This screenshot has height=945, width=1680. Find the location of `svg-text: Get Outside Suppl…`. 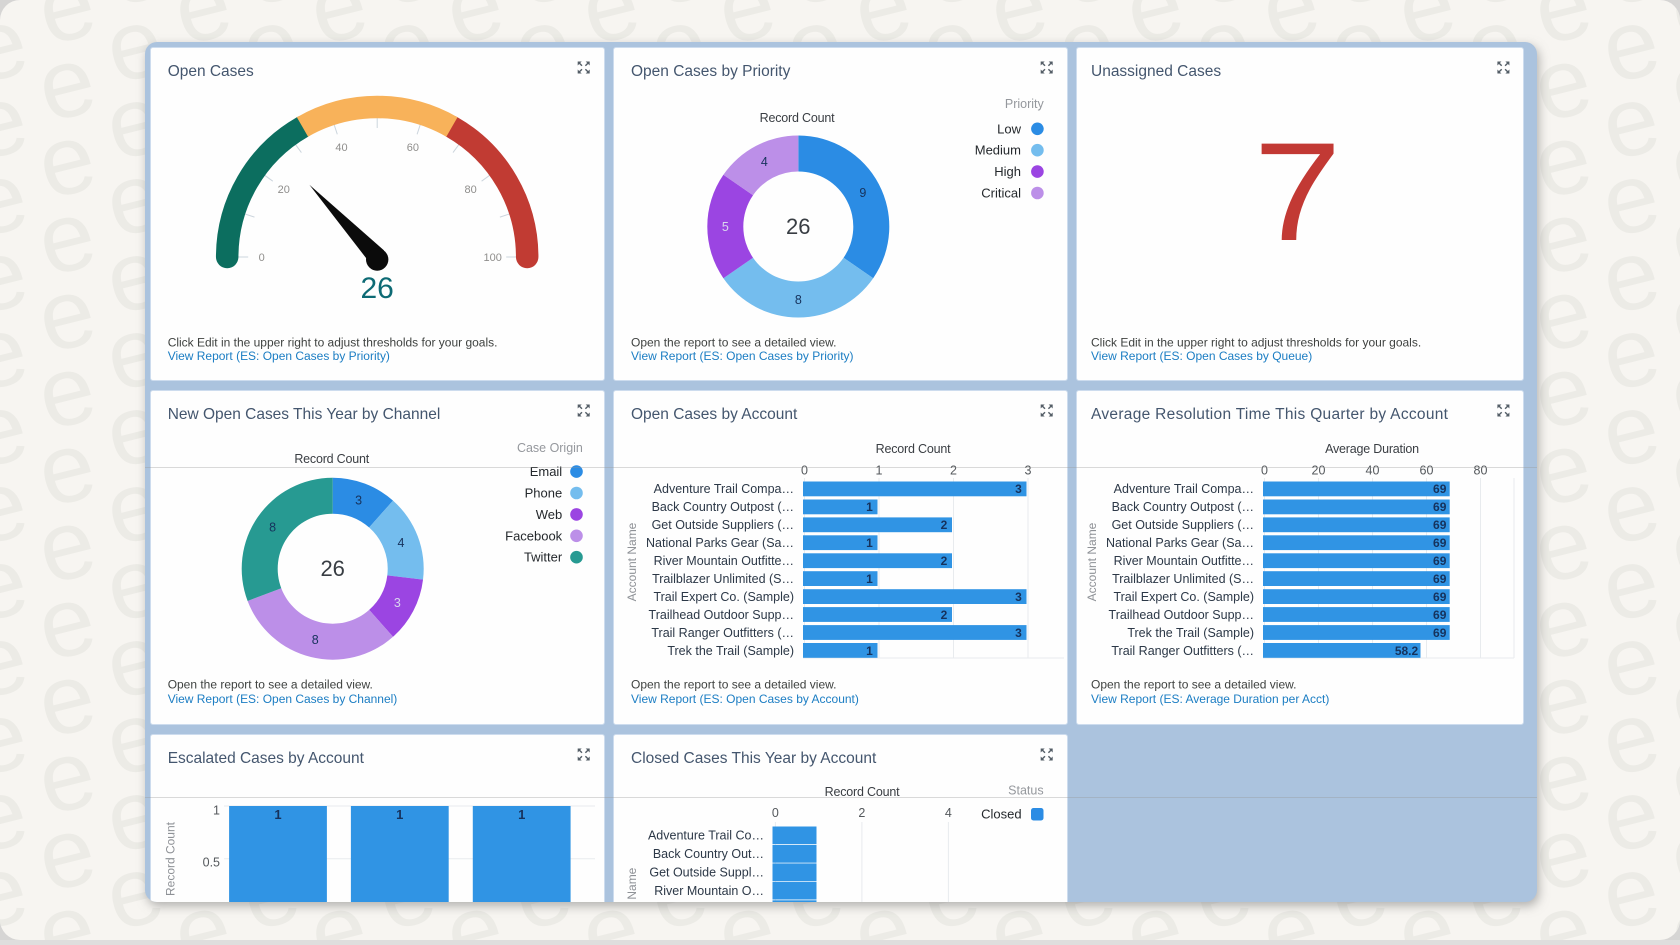

svg-text: Get Outside Suppl… is located at coordinates (706, 873).